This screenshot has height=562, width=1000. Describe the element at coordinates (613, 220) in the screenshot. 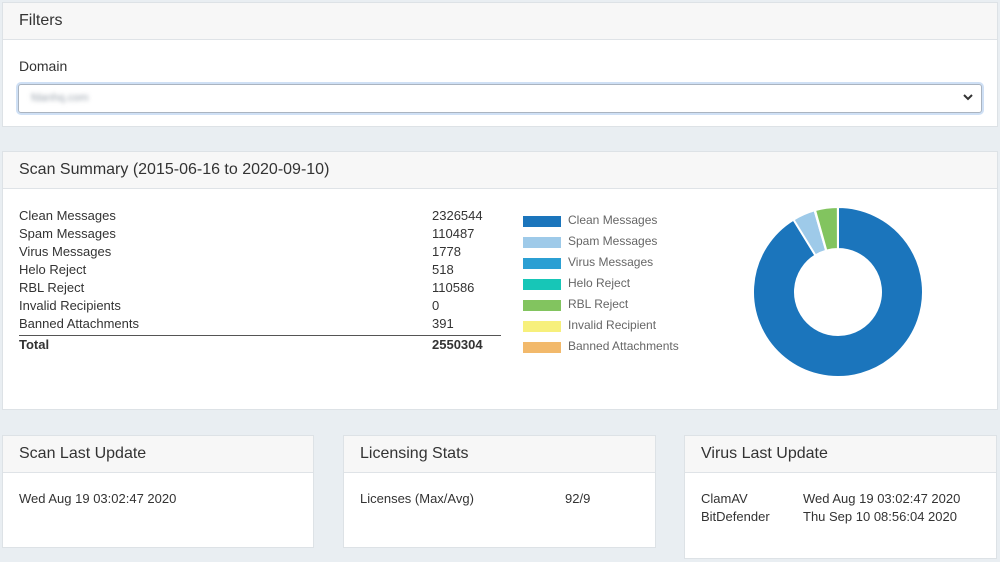

I see `legend-label: Clean Messages` at that location.